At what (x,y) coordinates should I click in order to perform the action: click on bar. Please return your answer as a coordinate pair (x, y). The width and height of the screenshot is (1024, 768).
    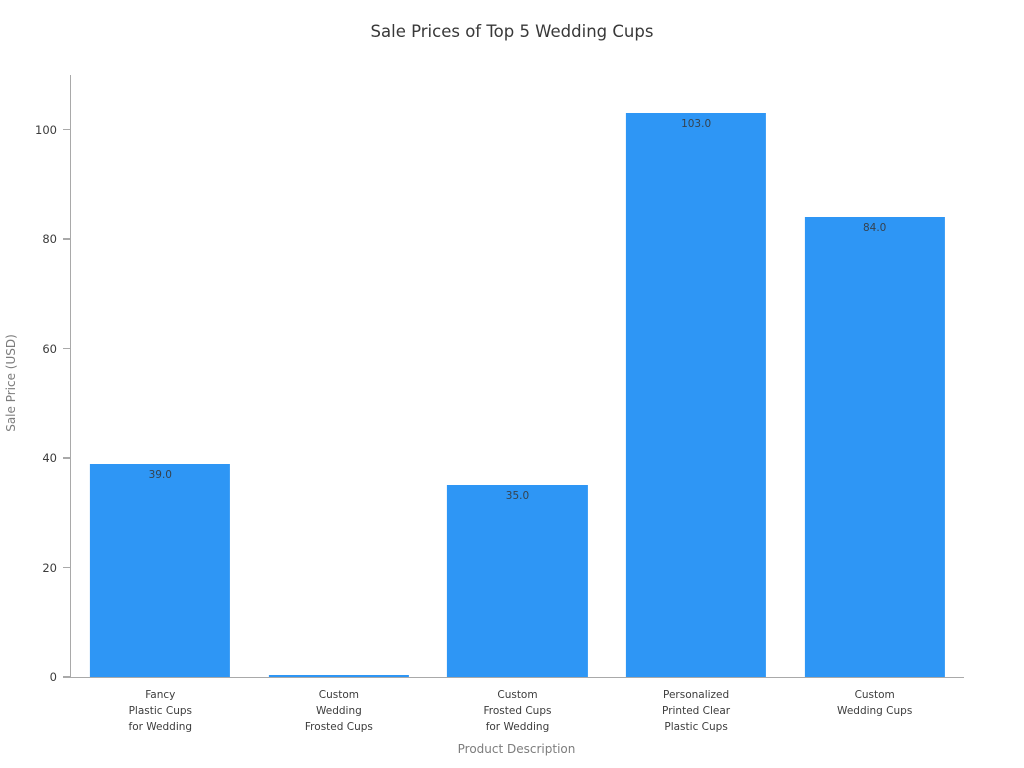
    Looking at the image, I should click on (338, 676).